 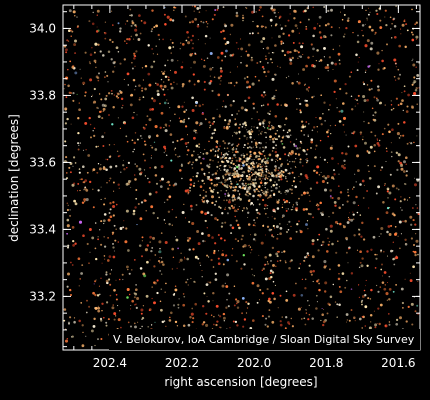 I want to click on y-tick-label: 34.0, so click(x=42, y=28).